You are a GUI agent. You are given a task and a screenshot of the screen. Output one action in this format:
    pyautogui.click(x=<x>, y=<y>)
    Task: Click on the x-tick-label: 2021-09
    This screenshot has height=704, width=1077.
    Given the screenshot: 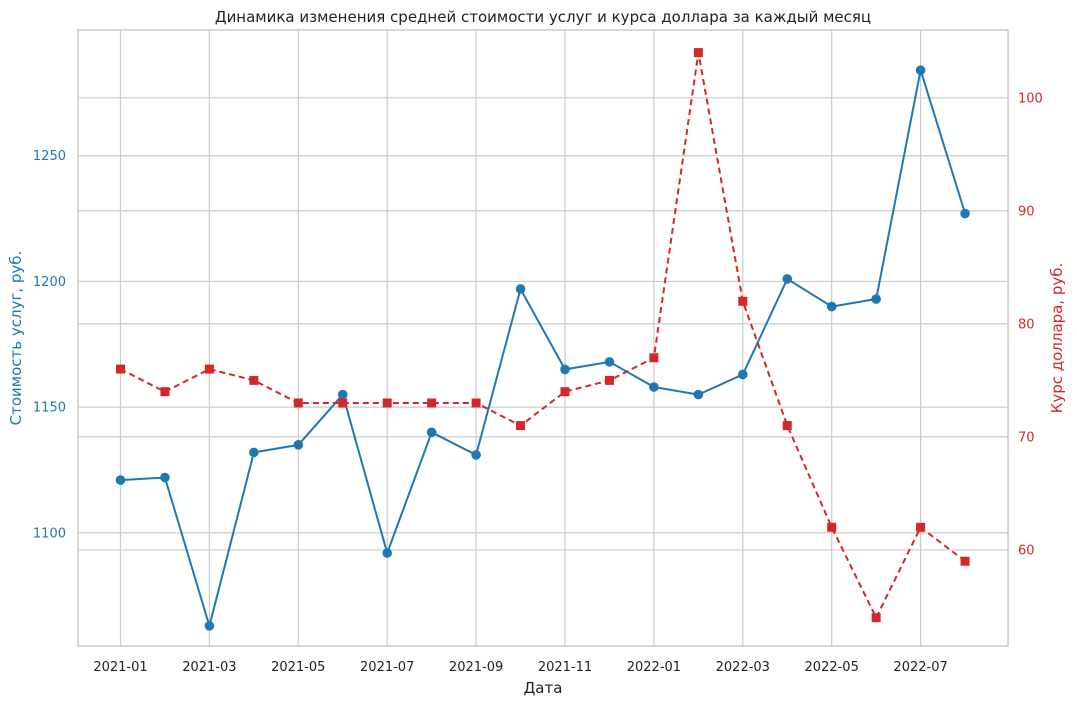 What is the action you would take?
    pyautogui.click(x=476, y=667)
    